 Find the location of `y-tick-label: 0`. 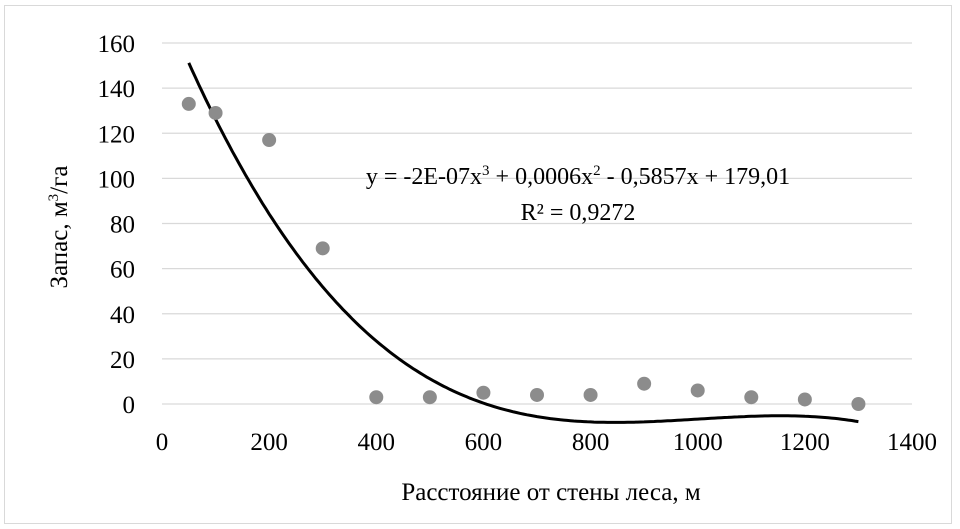

y-tick-label: 0 is located at coordinates (129, 405).